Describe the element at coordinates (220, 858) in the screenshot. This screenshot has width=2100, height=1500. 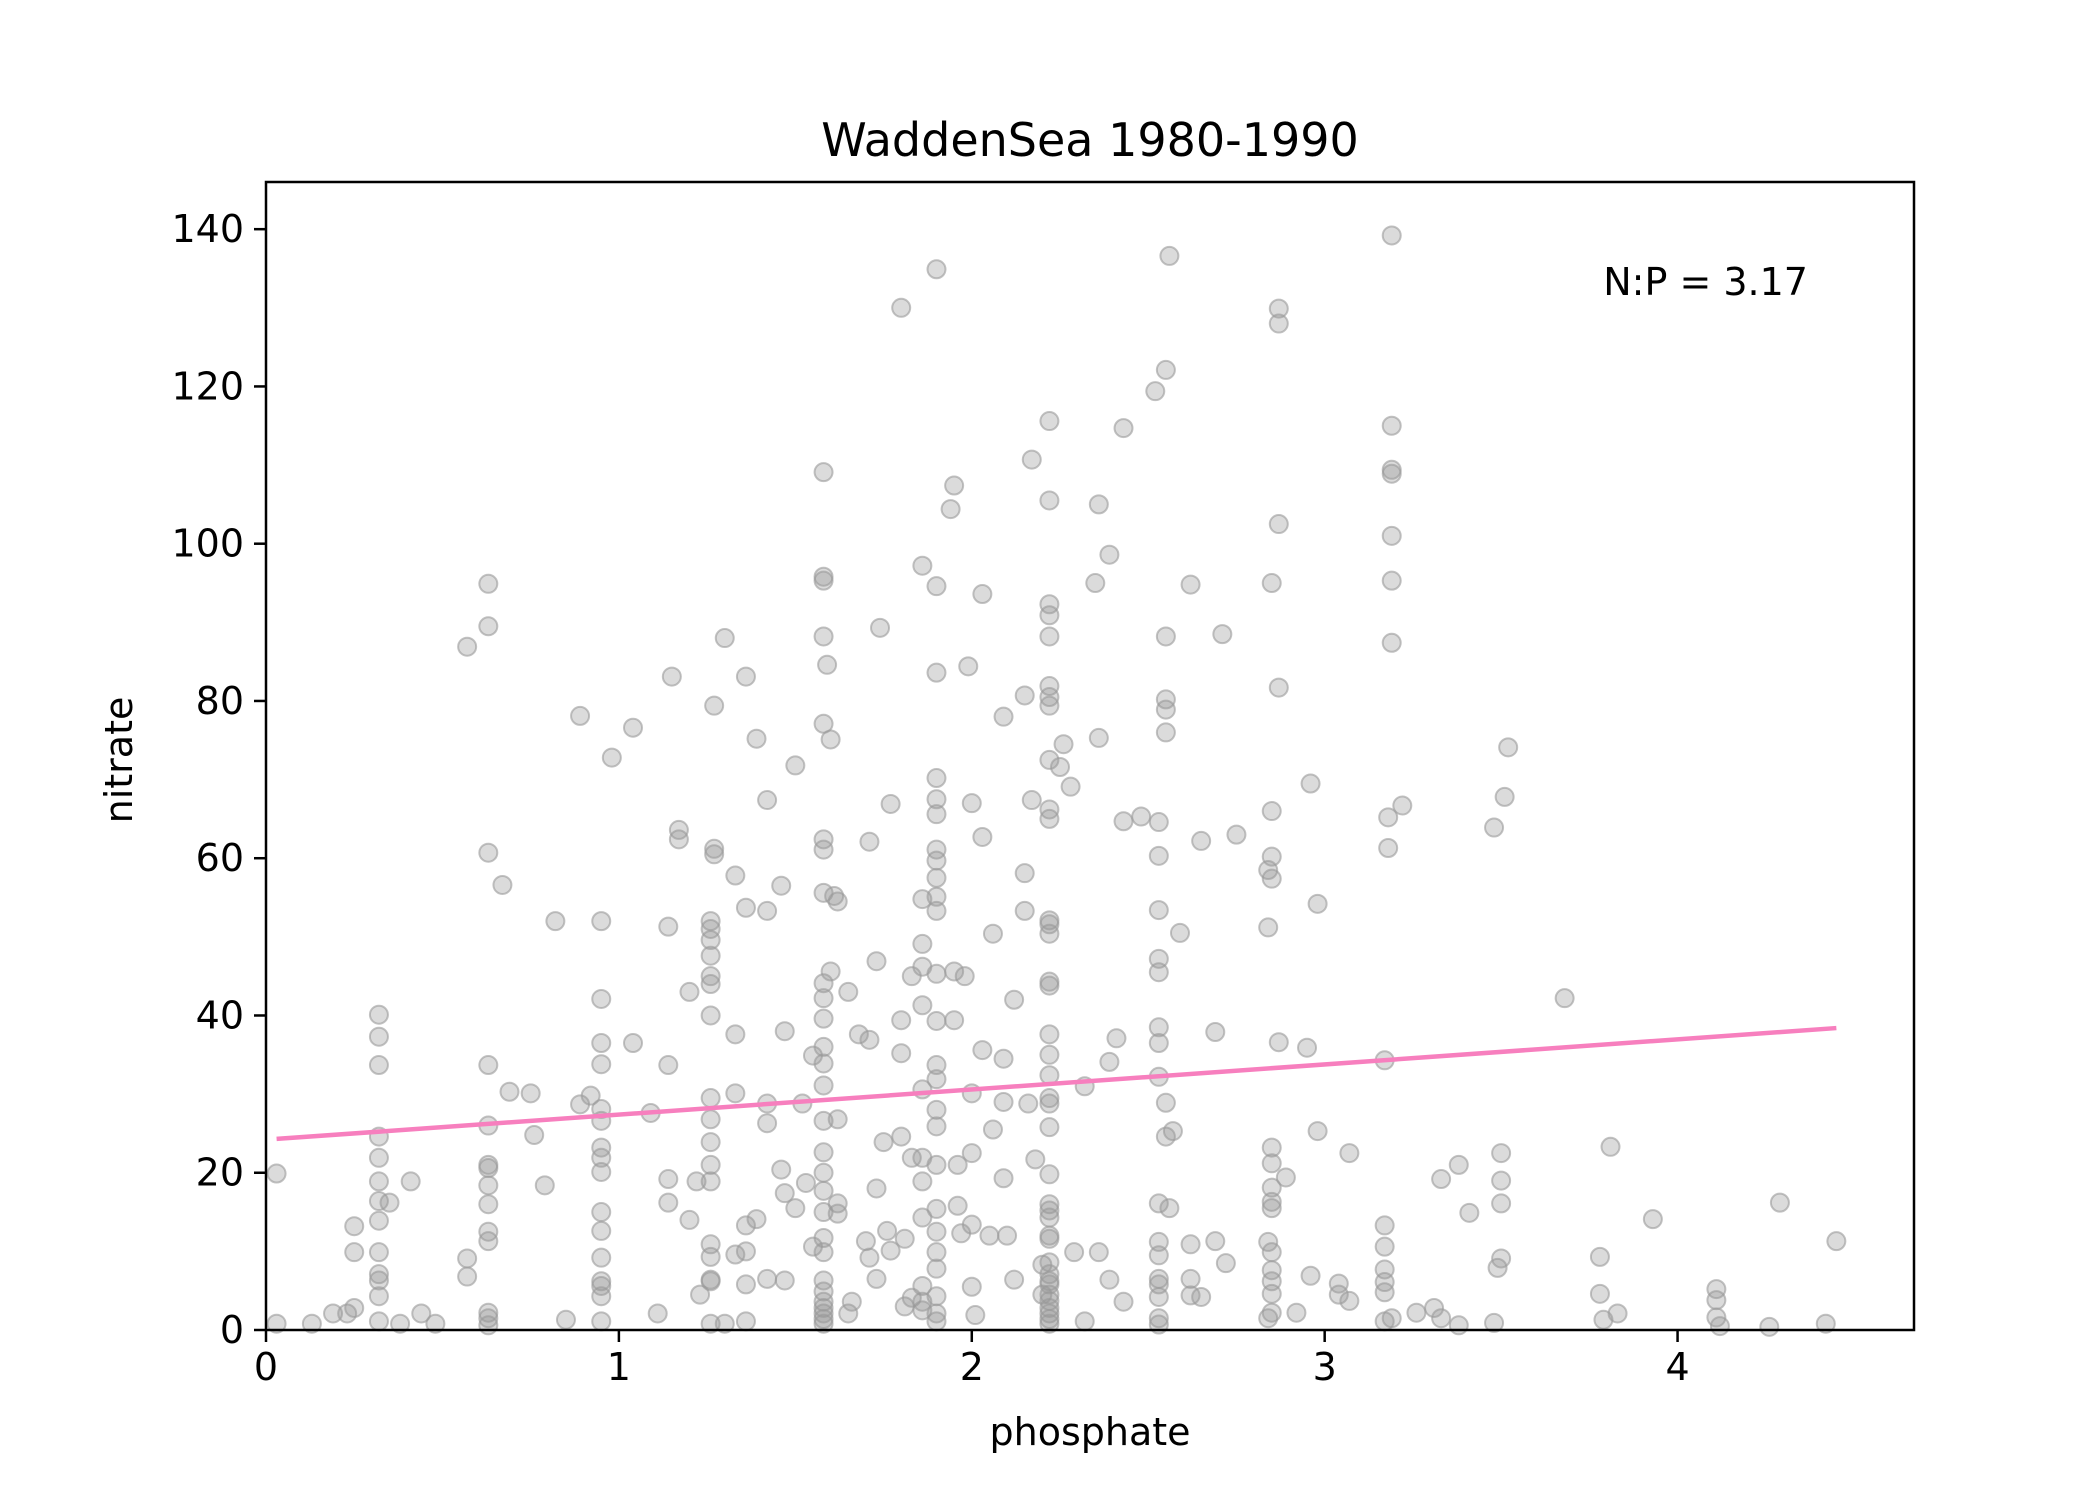
I see `y-tick-label: 60` at that location.